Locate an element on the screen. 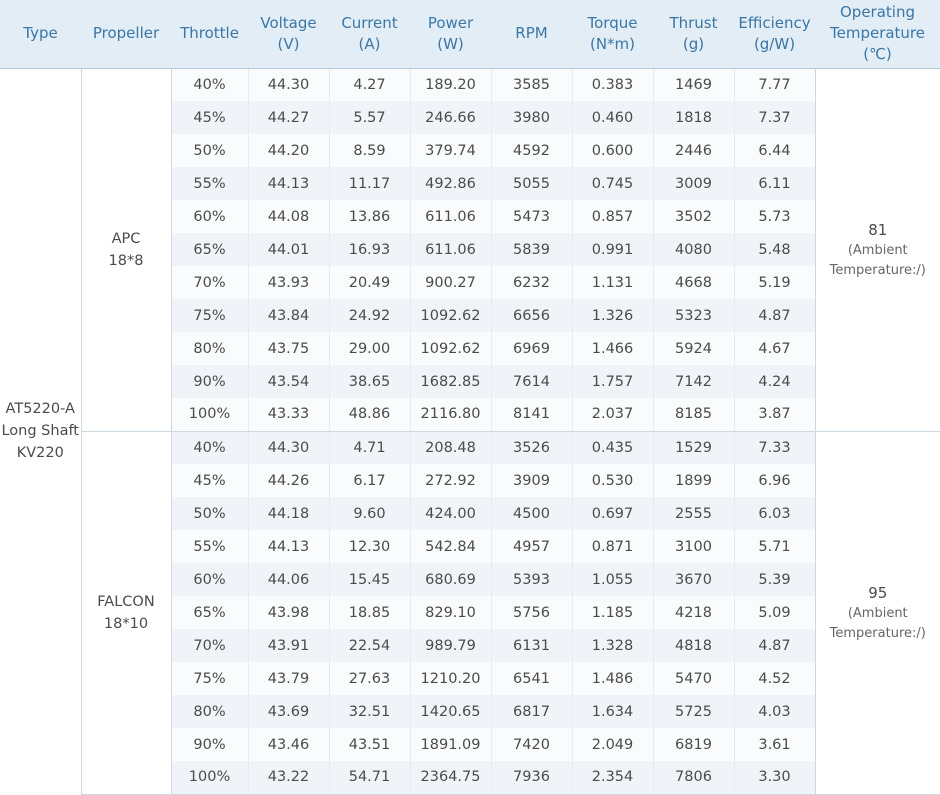  voltage-cell: 43.54 is located at coordinates (288, 381).